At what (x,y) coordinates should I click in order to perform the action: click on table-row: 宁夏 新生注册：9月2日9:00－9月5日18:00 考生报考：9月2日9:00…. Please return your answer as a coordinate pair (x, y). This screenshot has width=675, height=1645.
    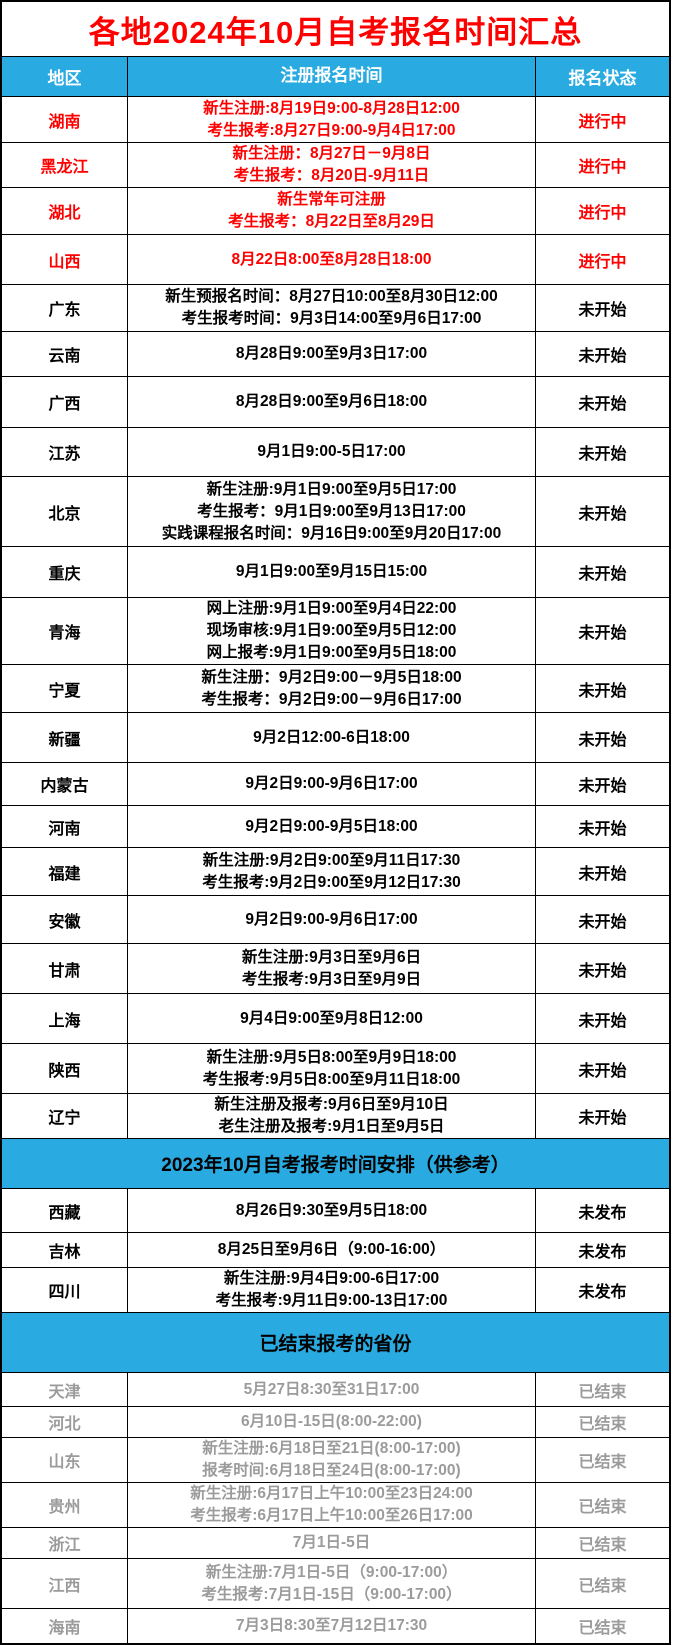
    Looking at the image, I should click on (335, 689).